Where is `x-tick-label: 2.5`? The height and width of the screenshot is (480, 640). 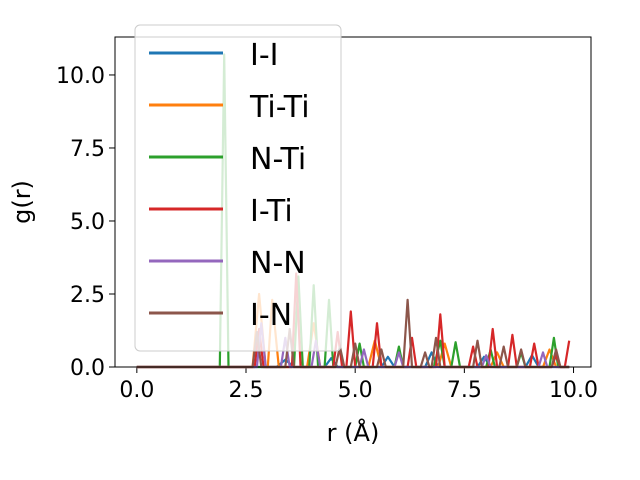
x-tick-label: 2.5 is located at coordinates (246, 390).